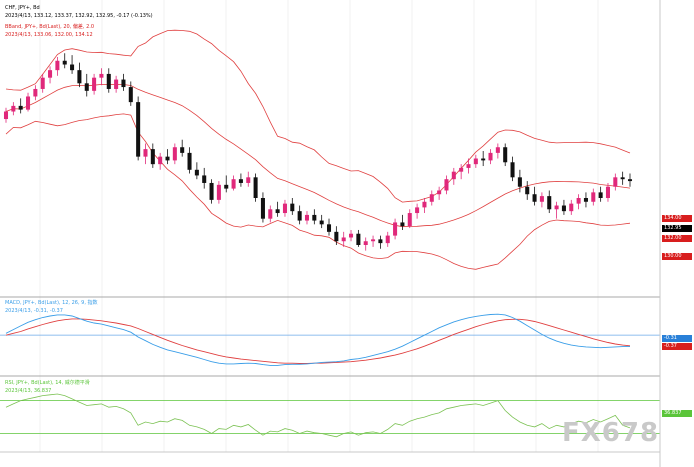  What do you see at coordinates (51, 303) in the screenshot?
I see `macd-label: MACD, JPY+, Bd(Last), 12, 26, 9, 指数` at bounding box center [51, 303].